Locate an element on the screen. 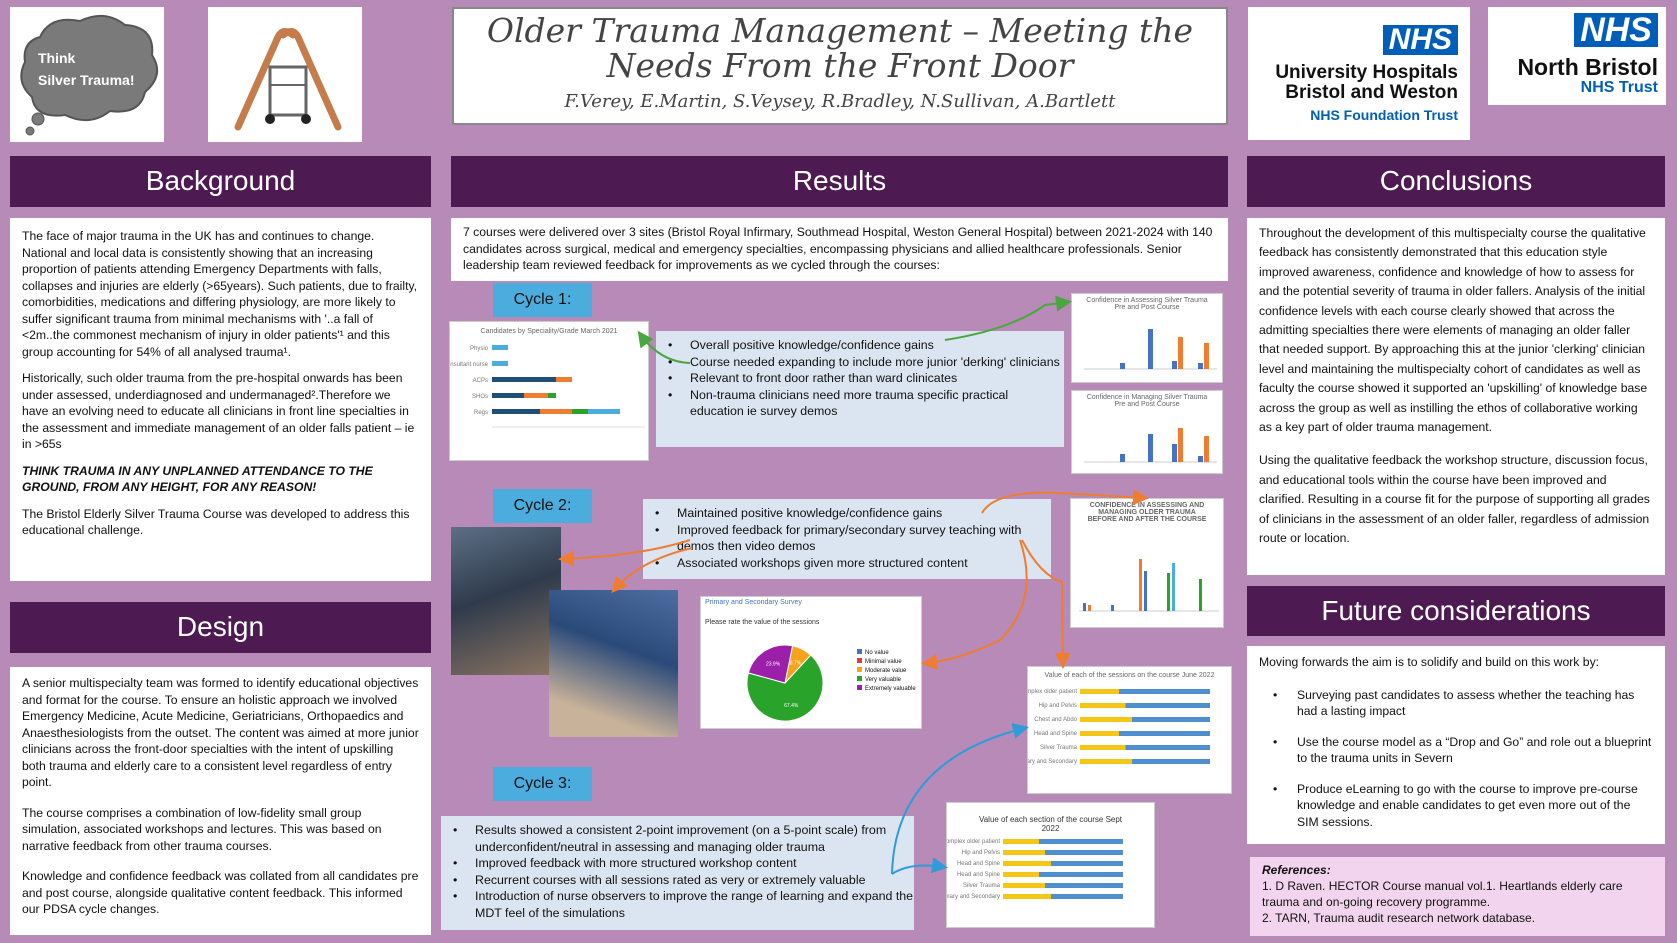 The width and height of the screenshot is (1677, 943). conf-assess-title2: Pre and Post Course is located at coordinates (1147, 307).